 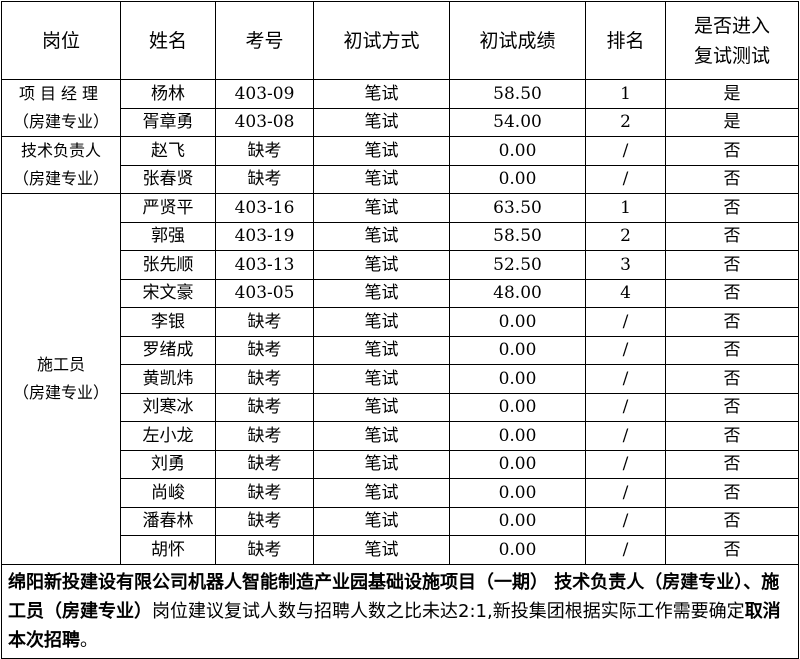 What do you see at coordinates (60, 150) in the screenshot?
I see `position-title: 技术负责人` at bounding box center [60, 150].